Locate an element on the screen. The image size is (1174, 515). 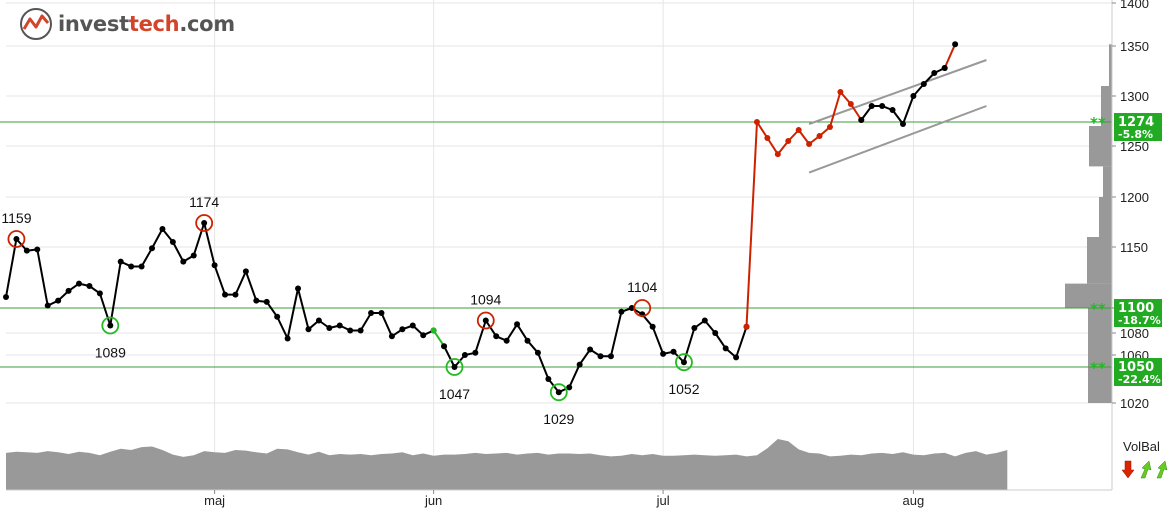
price-line-black is located at coordinates (595, 350).